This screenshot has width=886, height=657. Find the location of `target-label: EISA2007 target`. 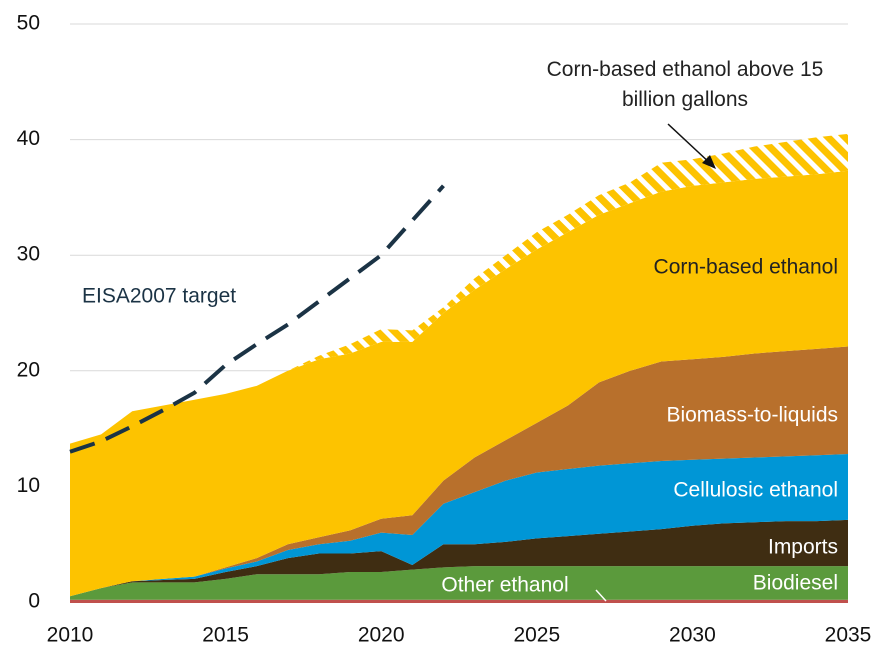

target-label: EISA2007 target is located at coordinates (159, 296).